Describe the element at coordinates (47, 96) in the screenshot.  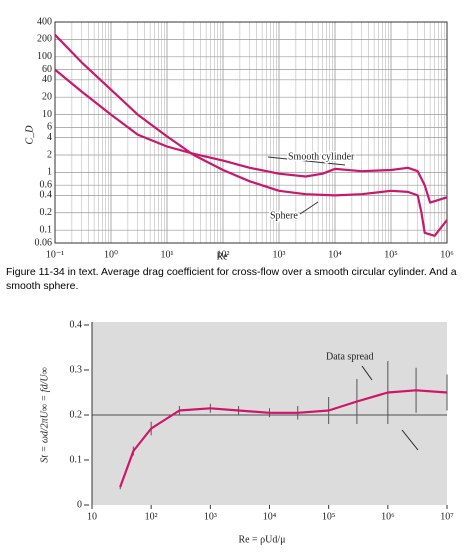
I see `y-tick-label: 20` at that location.